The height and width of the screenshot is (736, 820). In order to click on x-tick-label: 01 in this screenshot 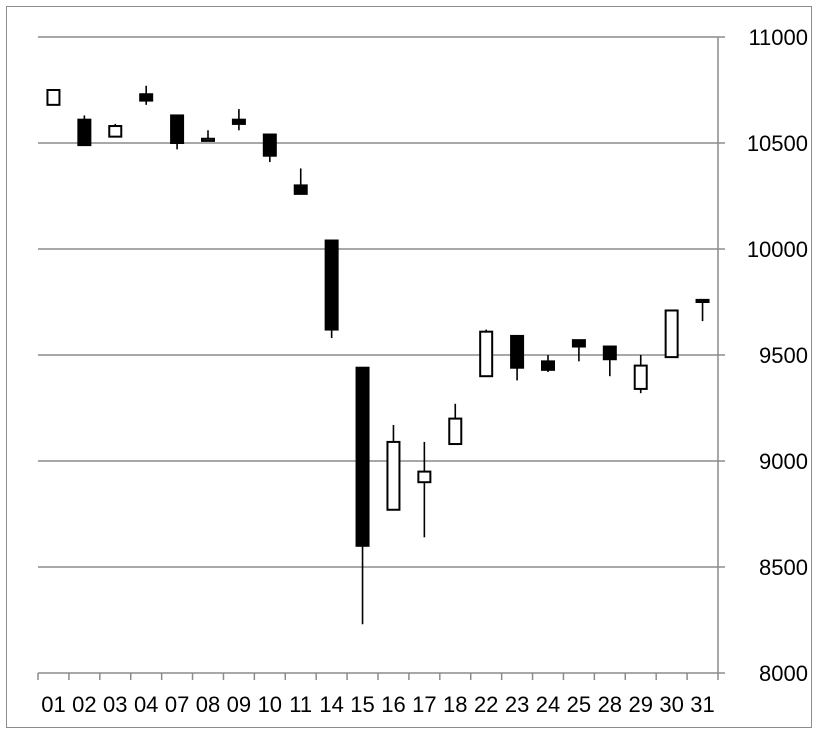, I will do `click(53, 704)`.